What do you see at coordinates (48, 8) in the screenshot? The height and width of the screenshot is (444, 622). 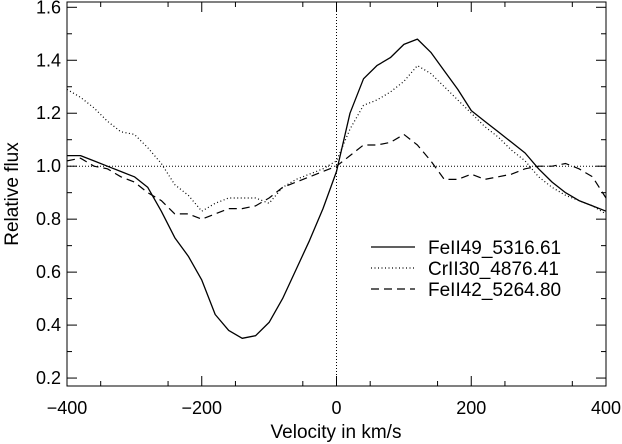 I see `y-tick-label: 1.6` at bounding box center [48, 8].